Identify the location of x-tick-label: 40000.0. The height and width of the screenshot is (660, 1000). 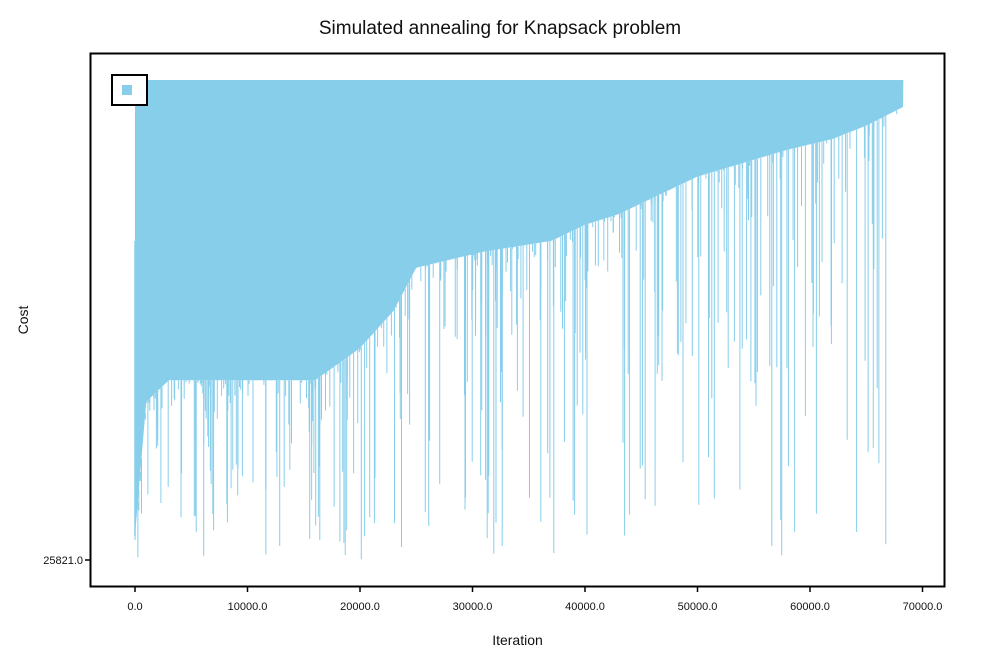
(585, 607).